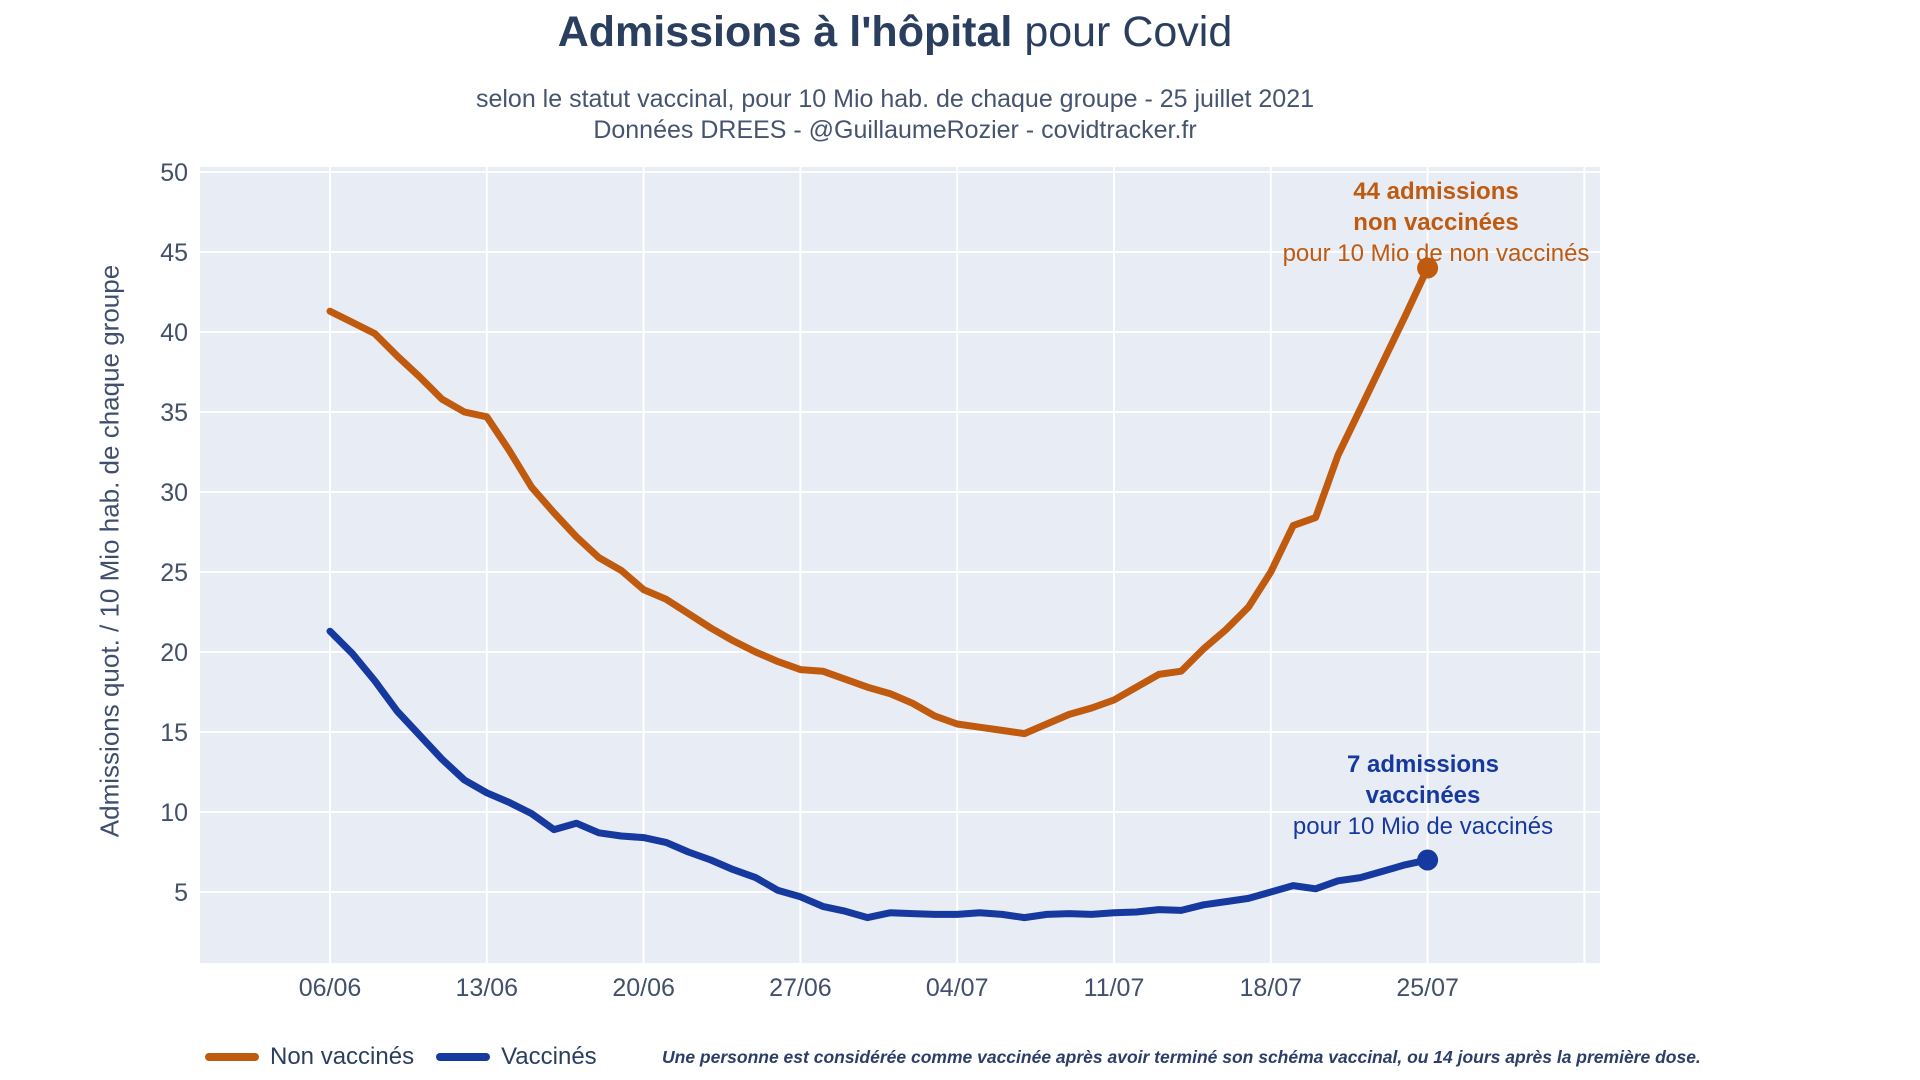 The height and width of the screenshot is (1080, 1920). I want to click on legend-swatch-vaccines-icon, so click(463, 1057).